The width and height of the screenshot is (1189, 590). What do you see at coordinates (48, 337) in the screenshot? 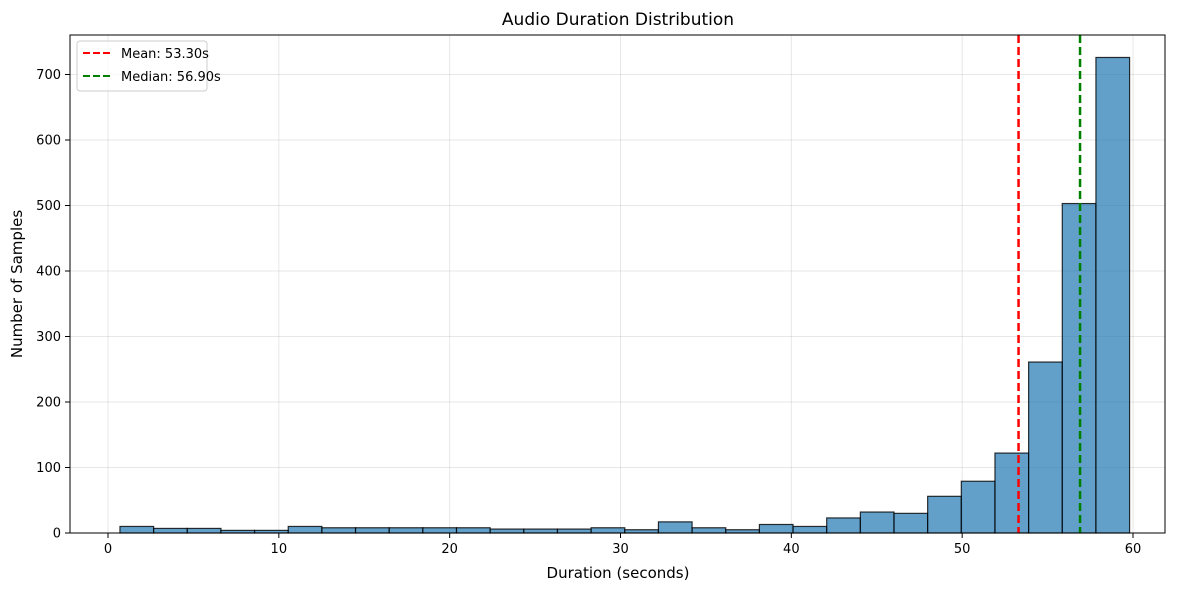
I see `y-tick-label: 300` at bounding box center [48, 337].